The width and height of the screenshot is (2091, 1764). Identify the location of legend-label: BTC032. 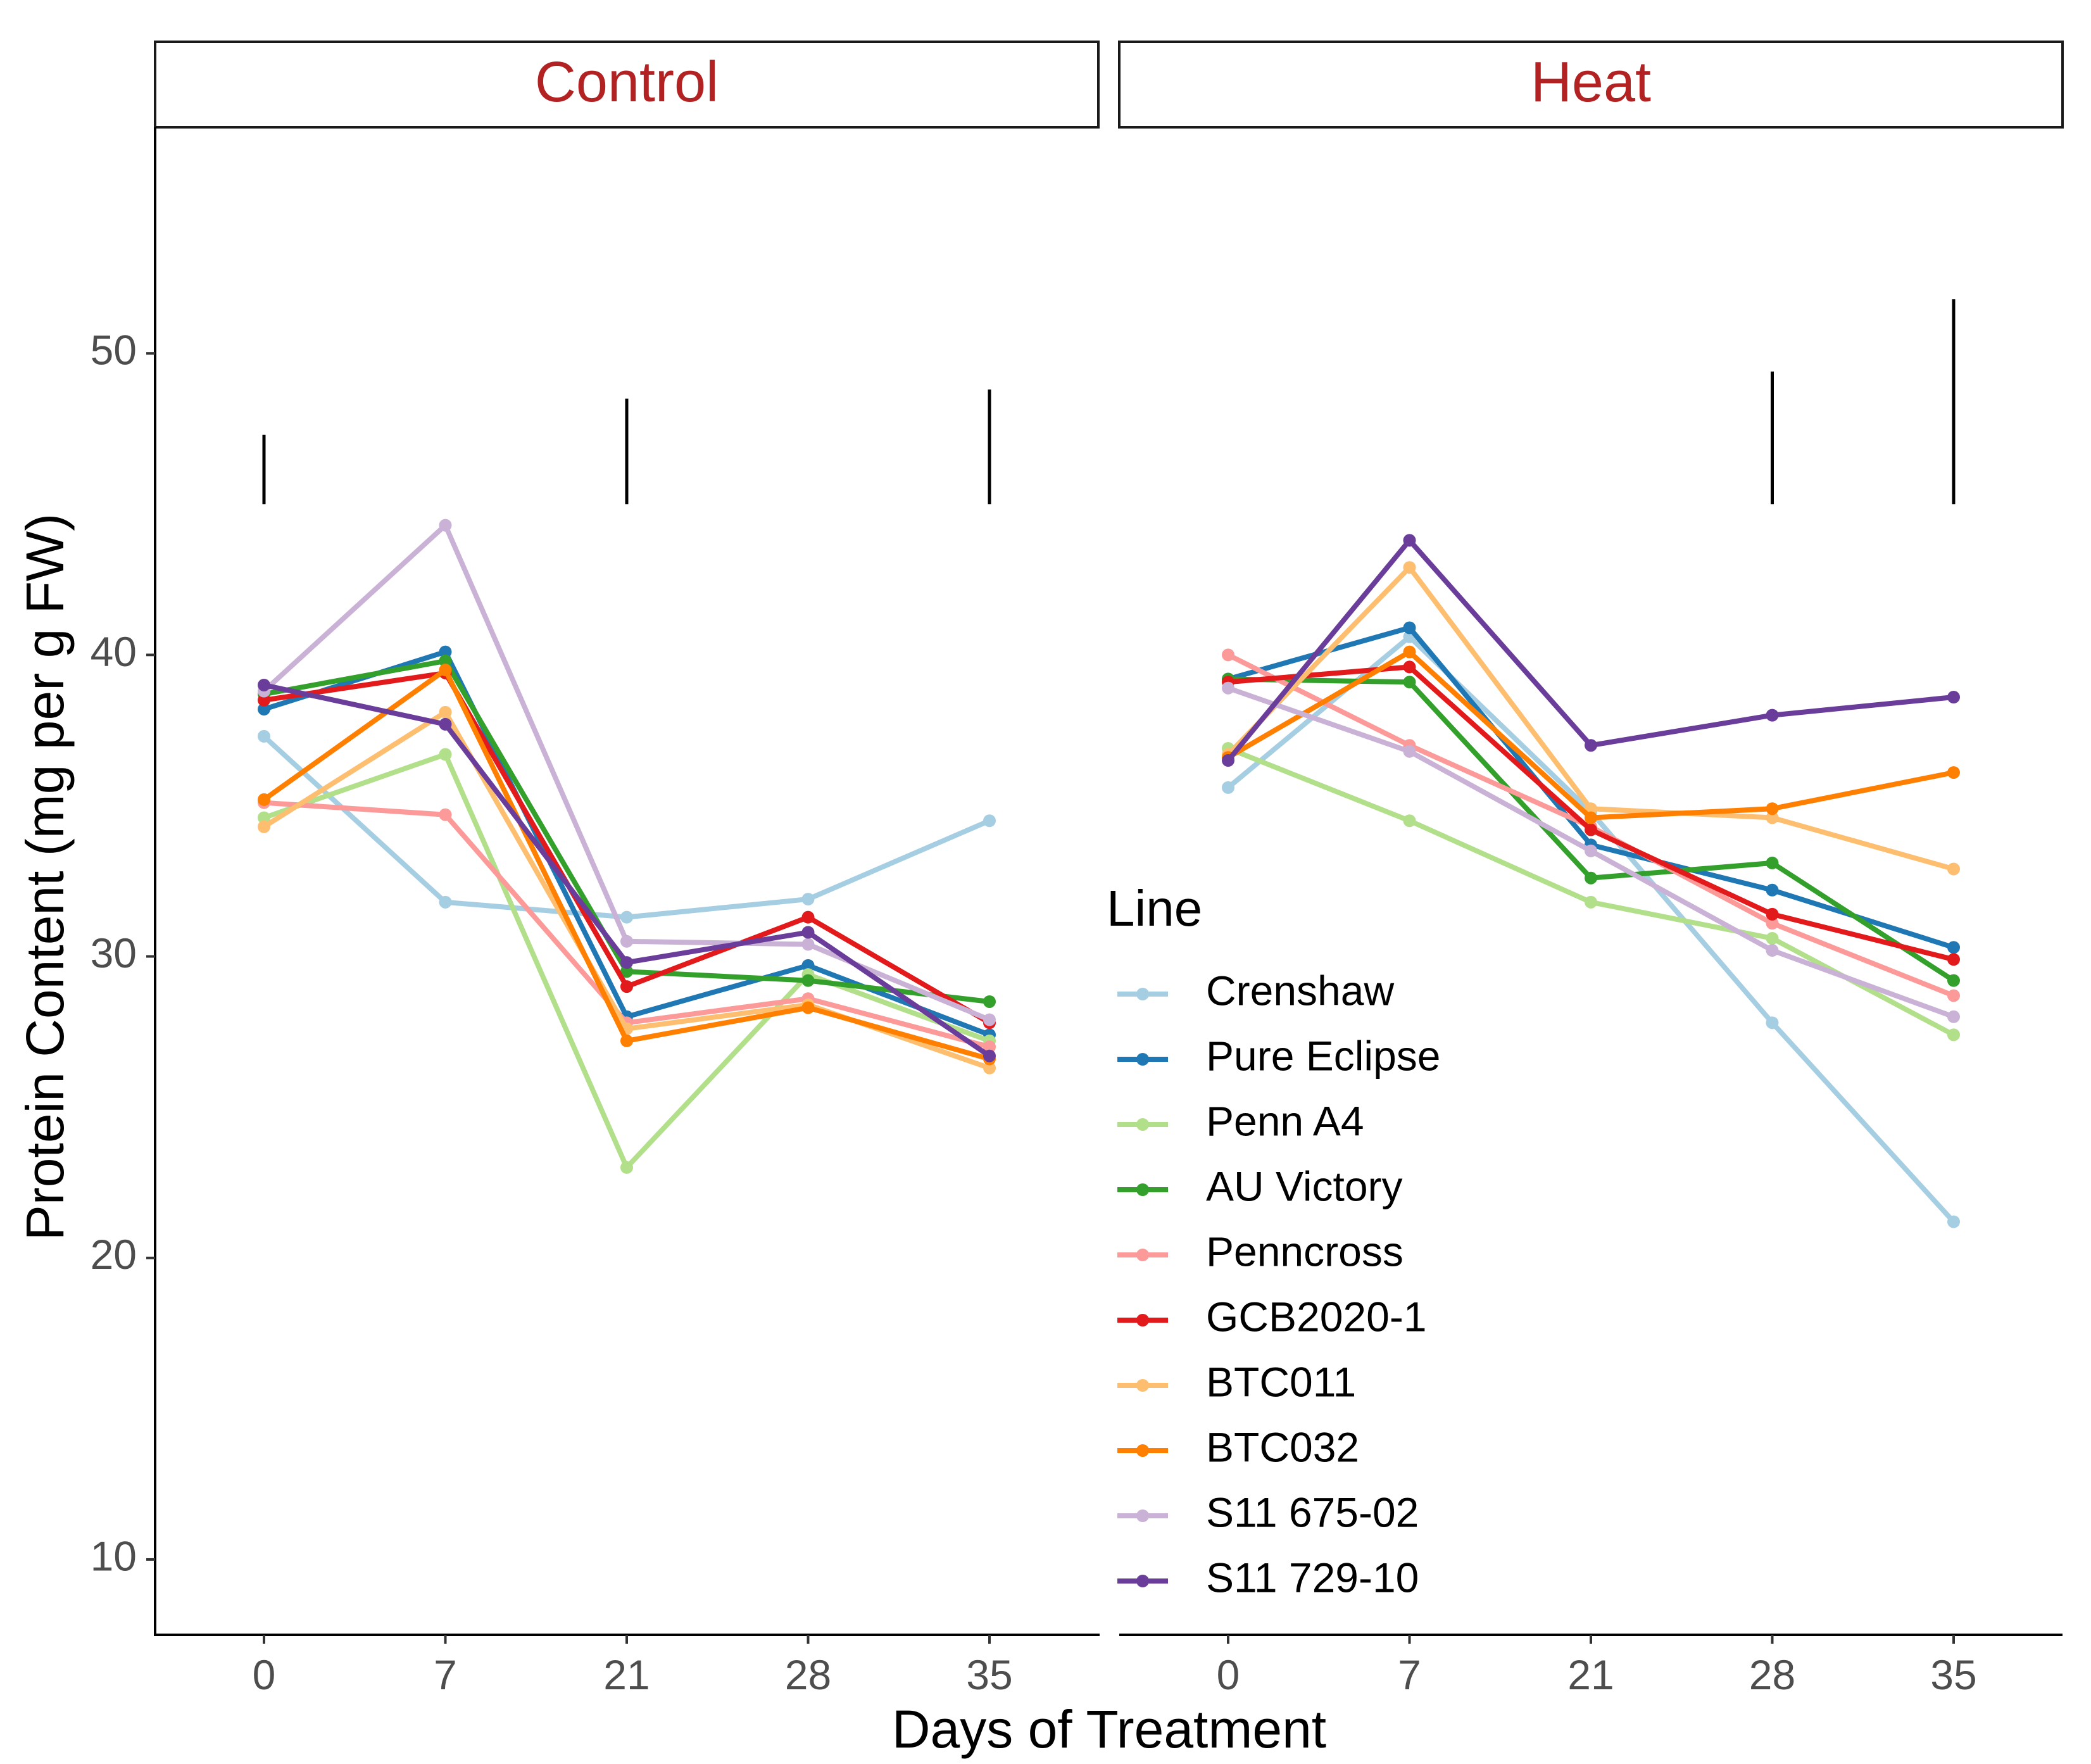
(1282, 1446).